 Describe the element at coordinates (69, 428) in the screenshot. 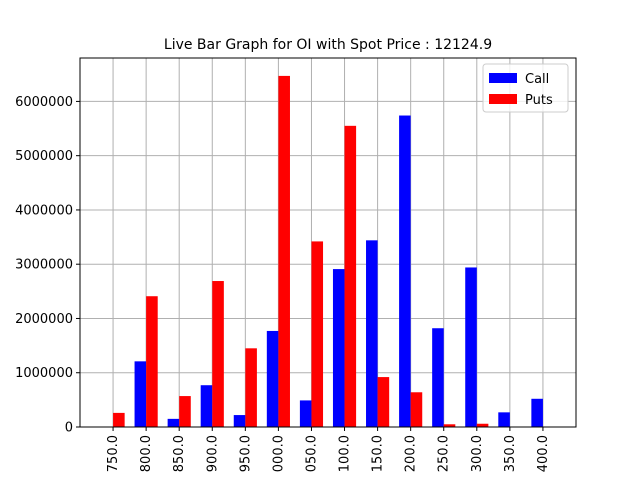

I see `y-tick-label: 0` at that location.